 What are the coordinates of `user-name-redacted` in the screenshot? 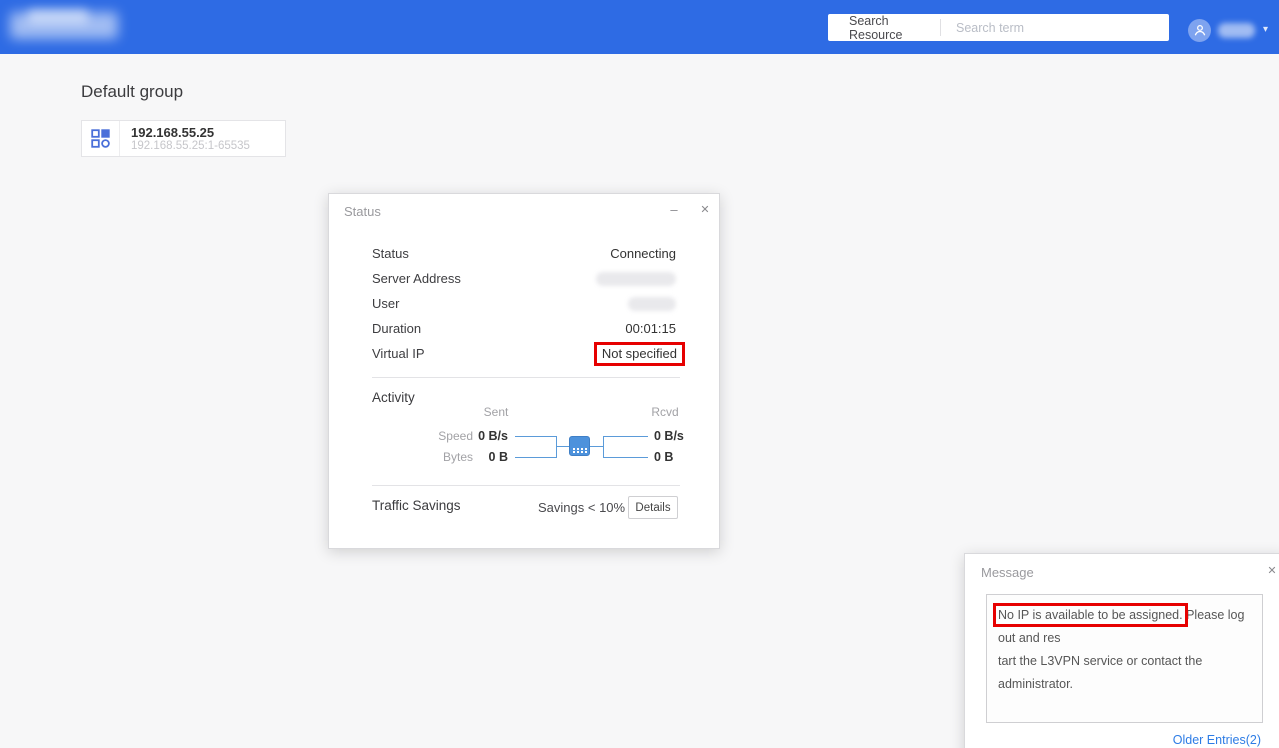 It's located at (1236, 30).